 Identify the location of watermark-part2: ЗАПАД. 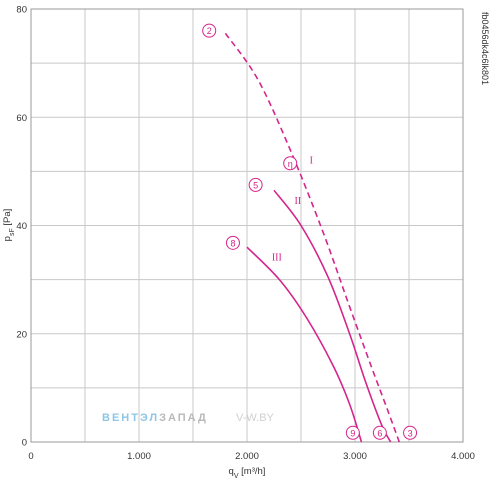
(183, 418).